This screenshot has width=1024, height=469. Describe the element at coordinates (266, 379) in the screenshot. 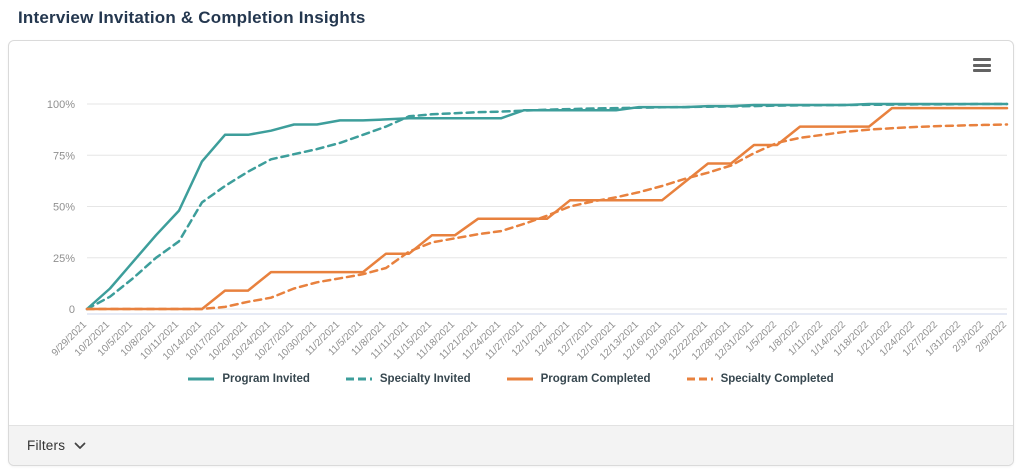

I see `legend-label: Program Invited` at that location.